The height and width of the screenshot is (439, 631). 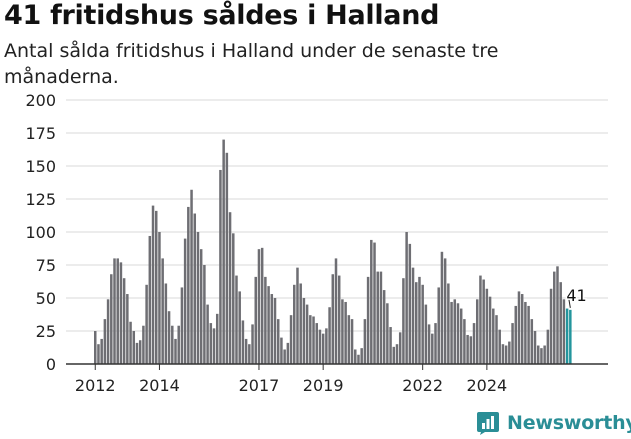 I want to click on y-tick-label: 100, so click(x=40, y=232).